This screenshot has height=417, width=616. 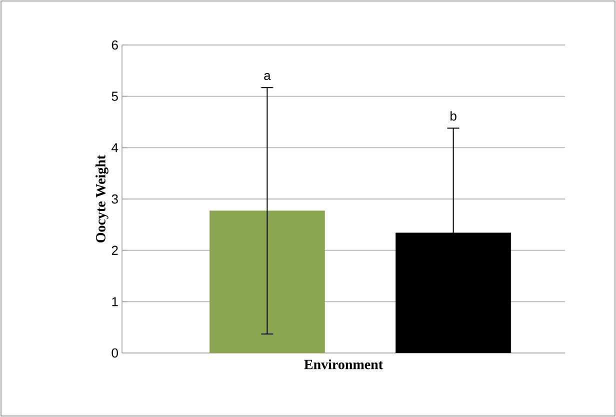 What do you see at coordinates (267, 76) in the screenshot?
I see `annotation: a` at bounding box center [267, 76].